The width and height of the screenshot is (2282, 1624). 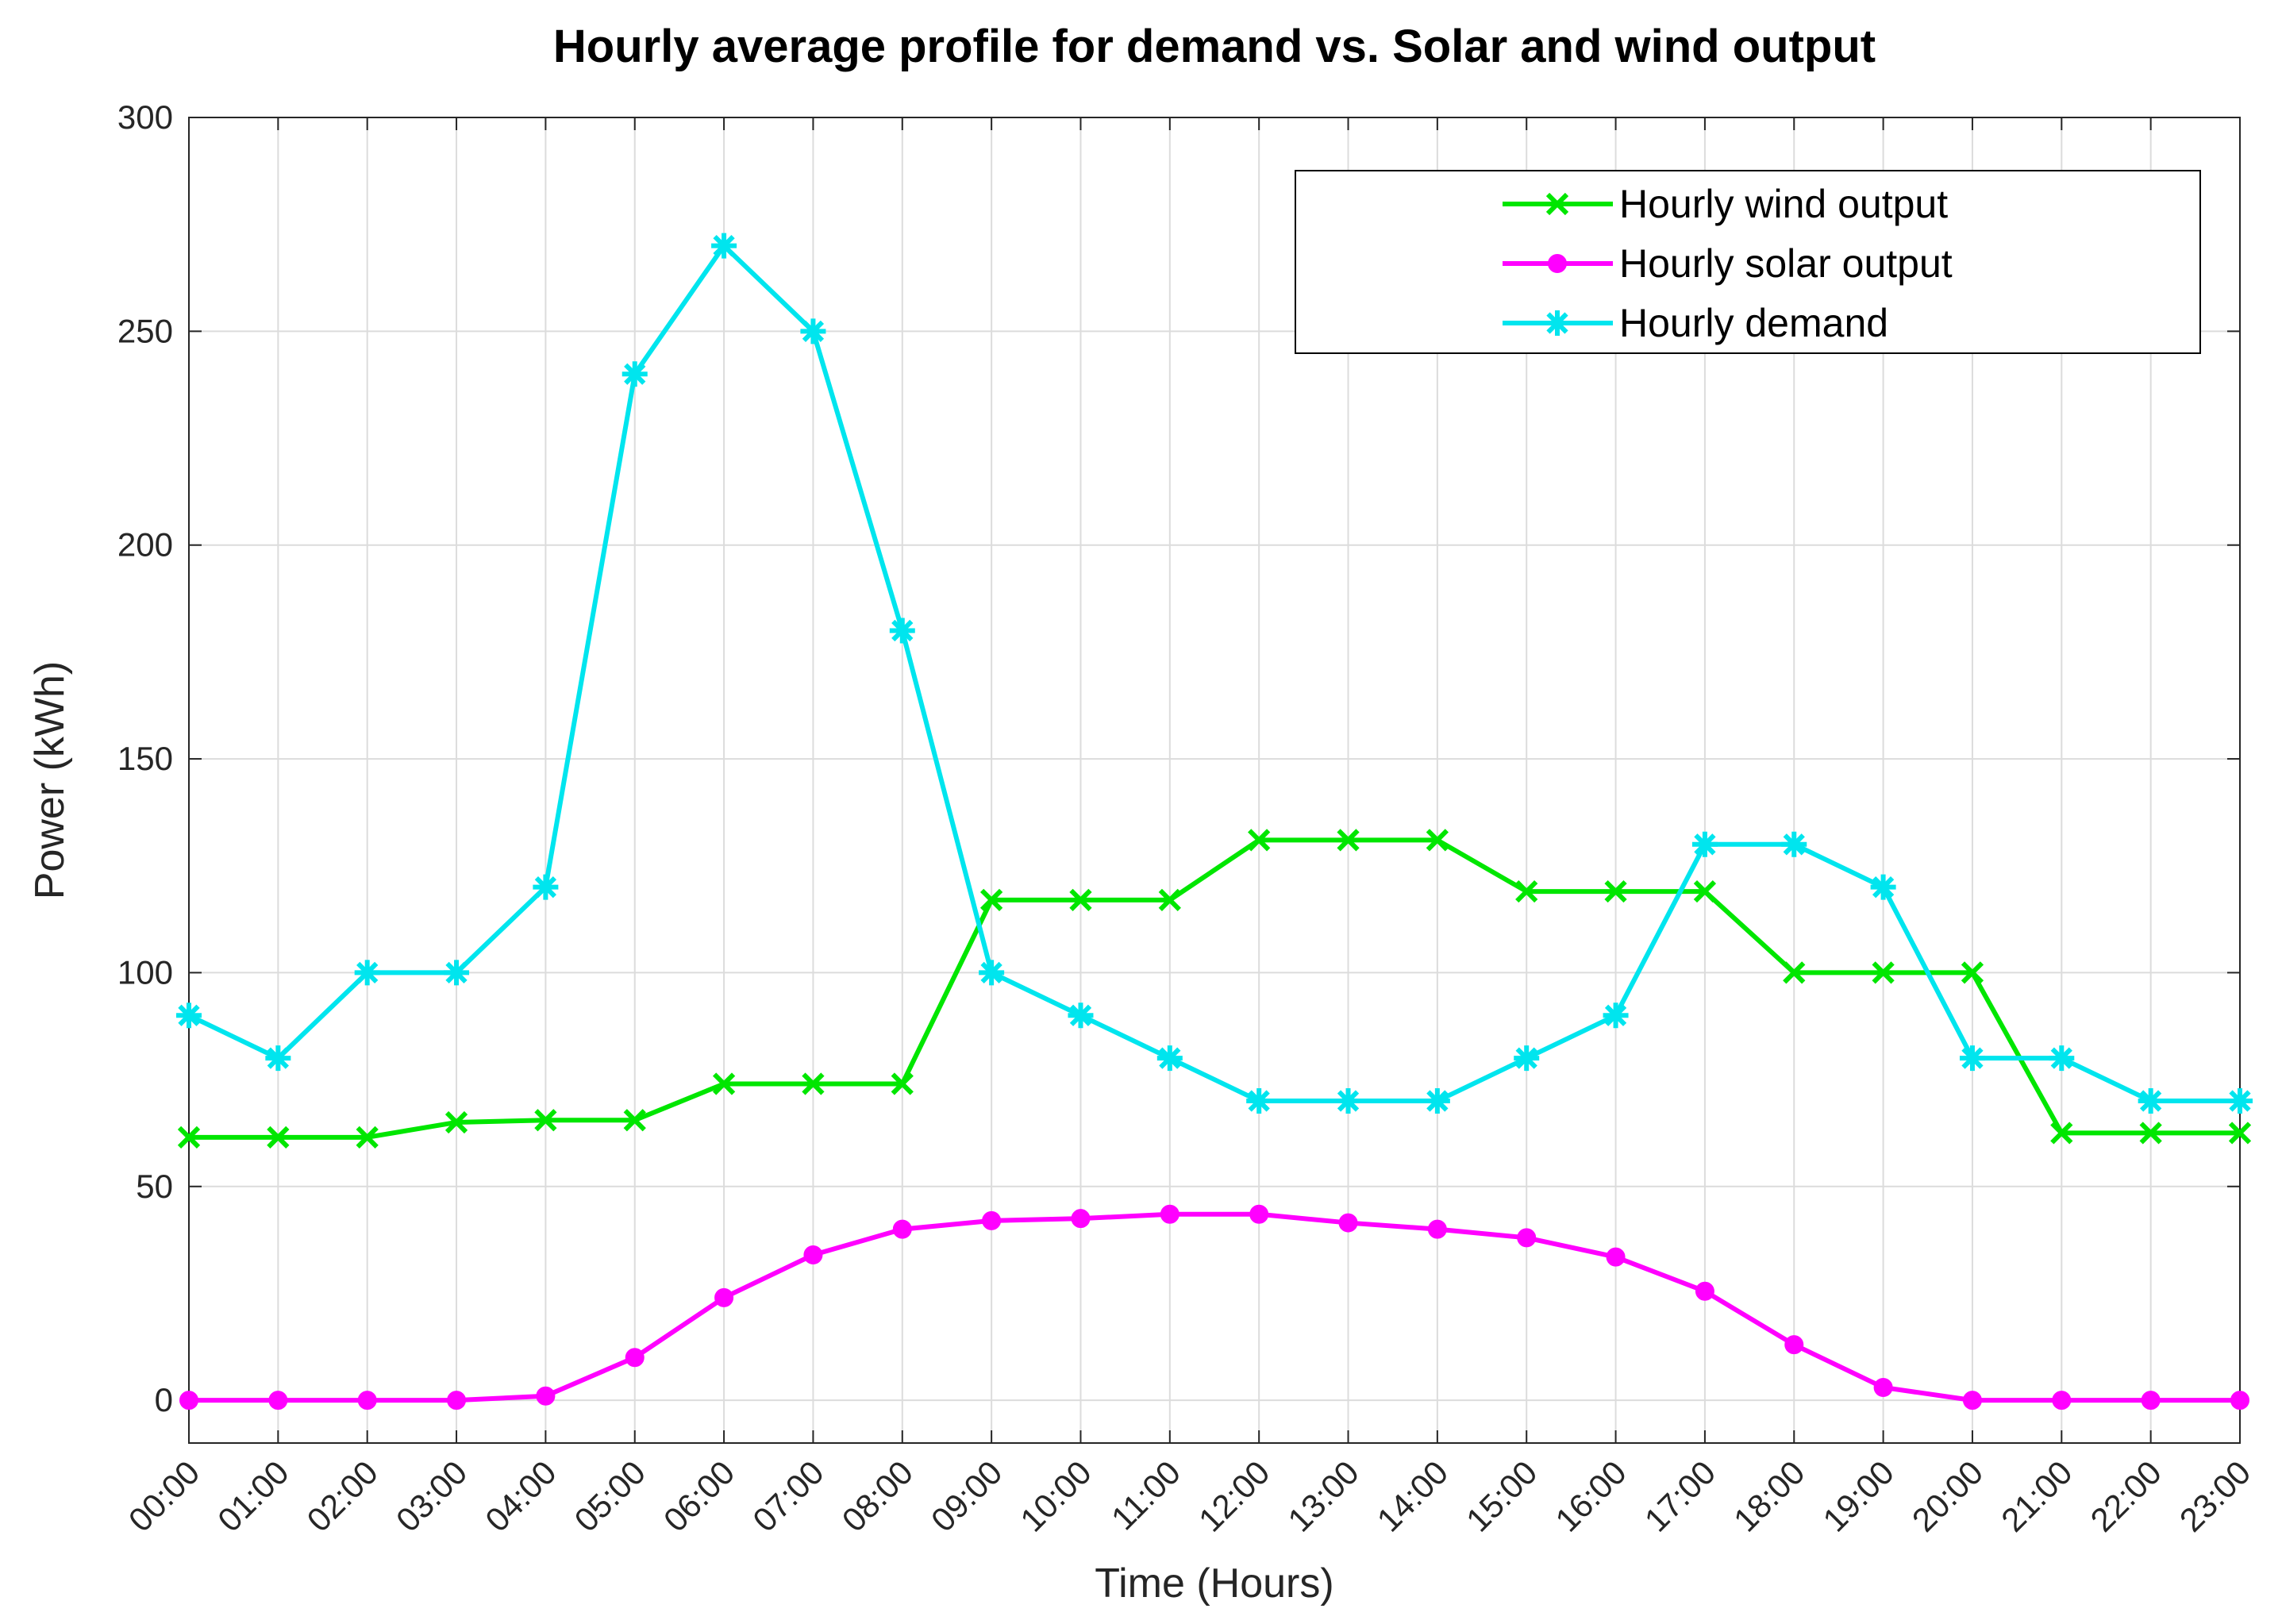 What do you see at coordinates (154, 1186) in the screenshot?
I see `y-tick-label: 50` at bounding box center [154, 1186].